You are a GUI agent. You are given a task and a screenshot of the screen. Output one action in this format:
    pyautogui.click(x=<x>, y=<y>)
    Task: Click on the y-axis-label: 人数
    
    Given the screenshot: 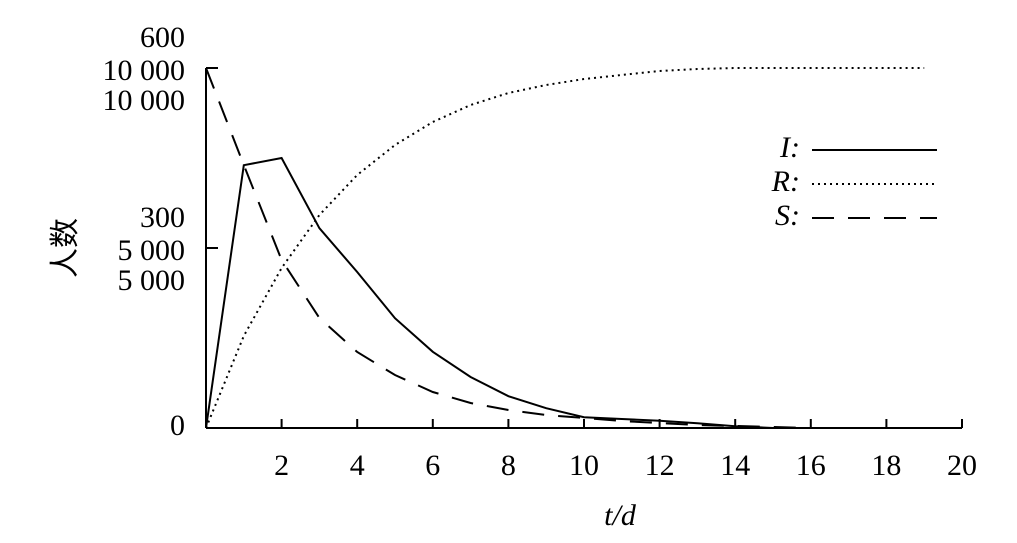 What is the action you would take?
    pyautogui.click(x=65, y=248)
    